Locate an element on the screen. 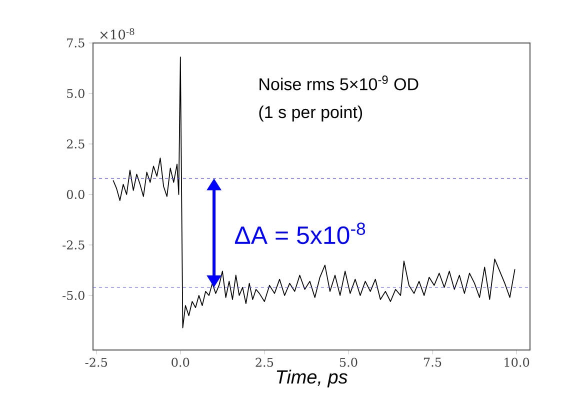 The height and width of the screenshot is (412, 571). text: ×10$^{-8}$ is located at coordinates (117, 34).